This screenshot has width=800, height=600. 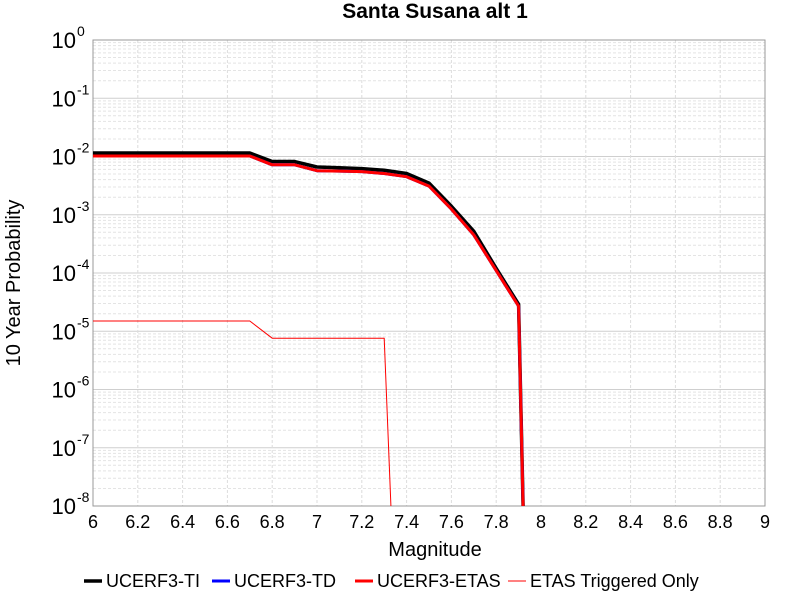 I want to click on x-tick-label: 8.6, so click(x=675, y=522).